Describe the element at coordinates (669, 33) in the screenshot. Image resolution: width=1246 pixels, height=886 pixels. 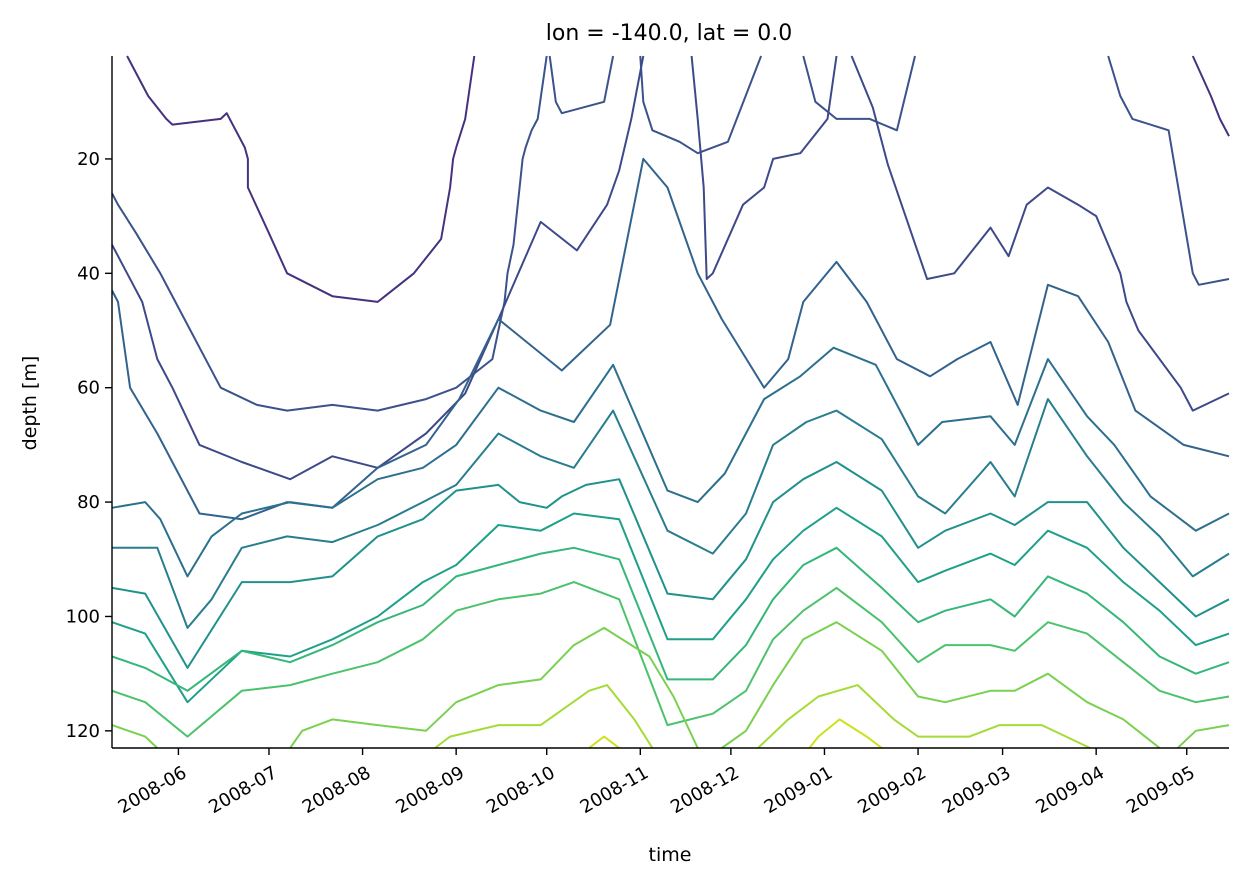
I see `chart-title: lon = -140.0, lat = 0.0` at that location.